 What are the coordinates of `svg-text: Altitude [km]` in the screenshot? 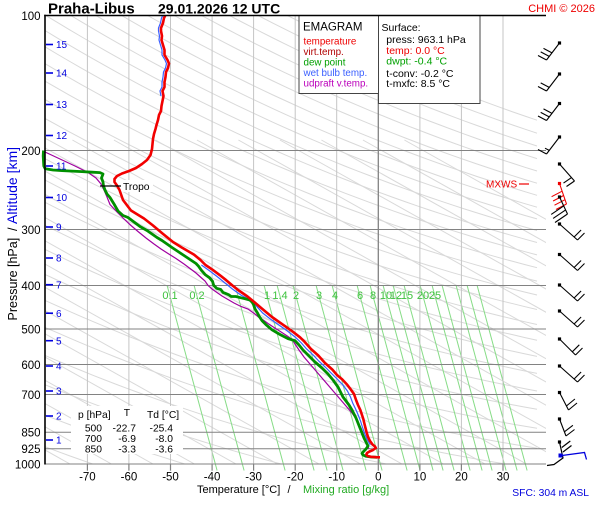 It's located at (12, 185).